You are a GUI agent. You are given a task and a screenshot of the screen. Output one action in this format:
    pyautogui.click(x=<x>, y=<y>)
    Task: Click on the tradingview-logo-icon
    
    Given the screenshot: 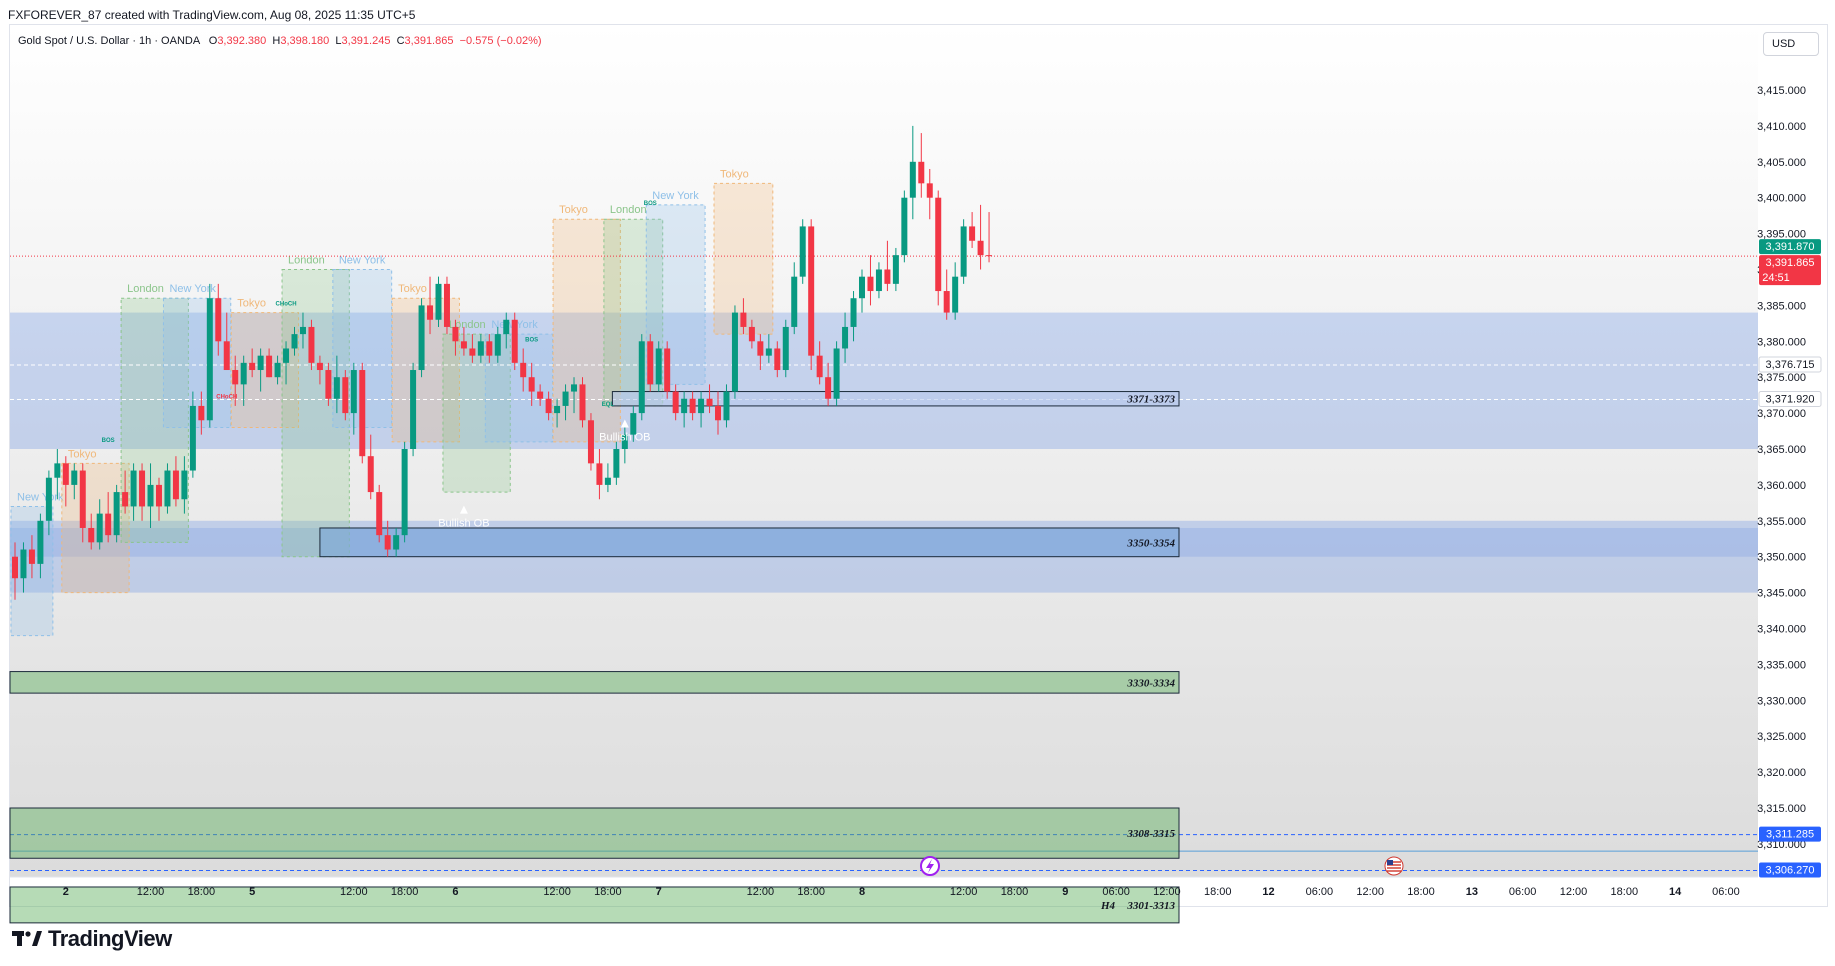 What is the action you would take?
    pyautogui.click(x=27, y=938)
    